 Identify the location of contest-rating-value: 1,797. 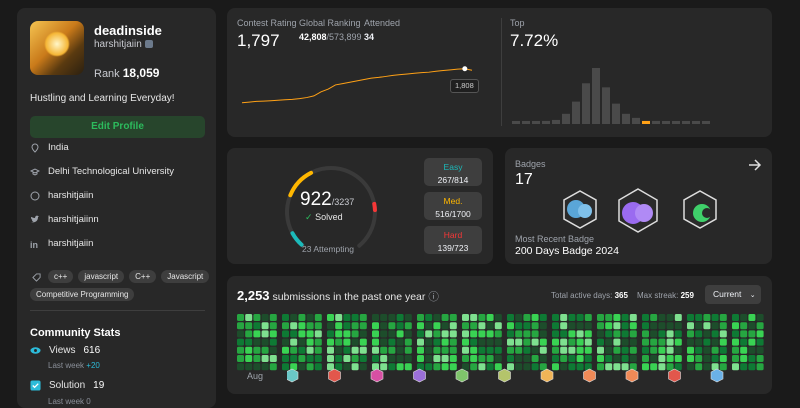
(258, 40).